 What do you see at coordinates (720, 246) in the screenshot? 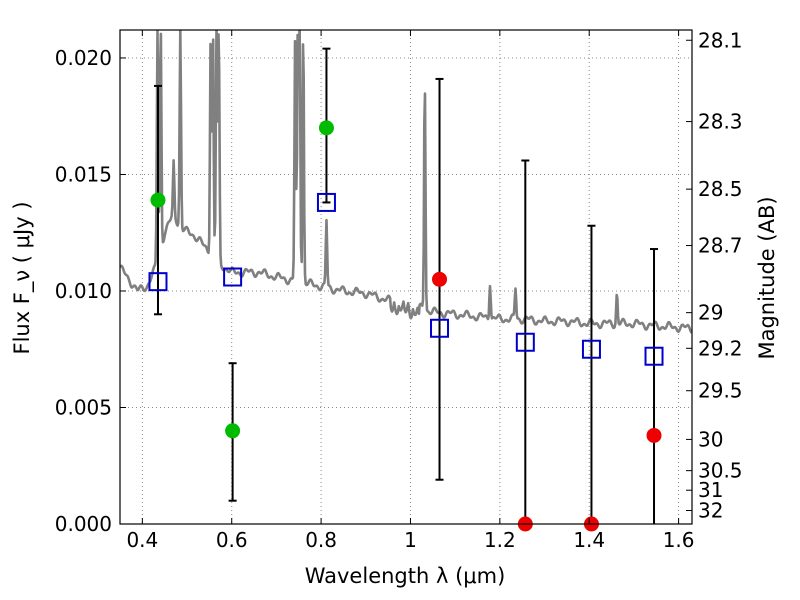
I see `y2-tick-label: 28.7` at bounding box center [720, 246].